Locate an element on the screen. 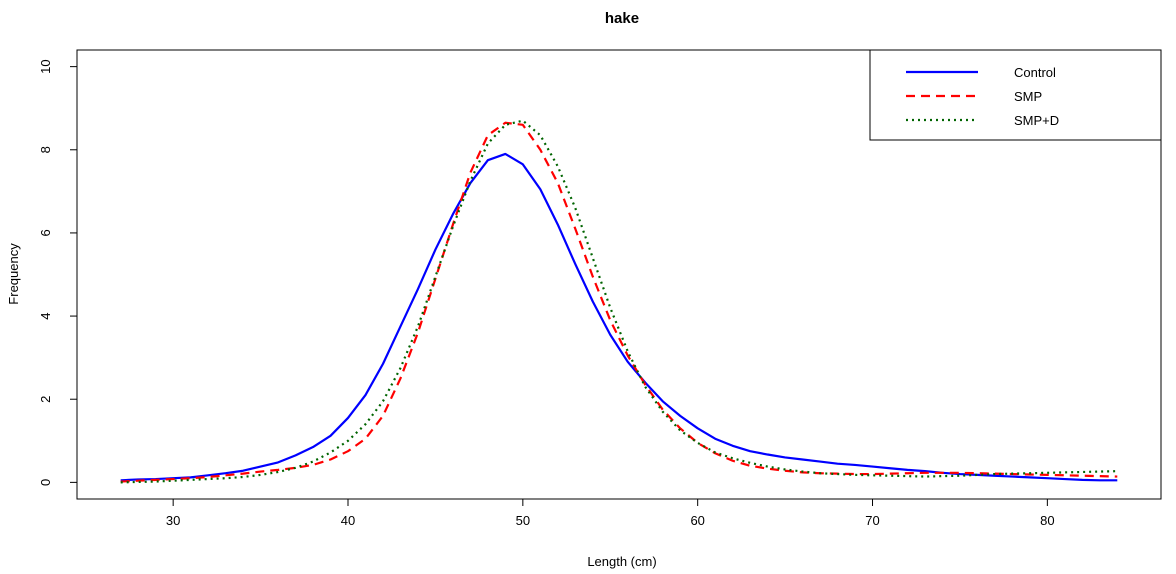 This screenshot has width=1176, height=574. y-axis: 0 2 4 6 8 10 is located at coordinates (58, 272).